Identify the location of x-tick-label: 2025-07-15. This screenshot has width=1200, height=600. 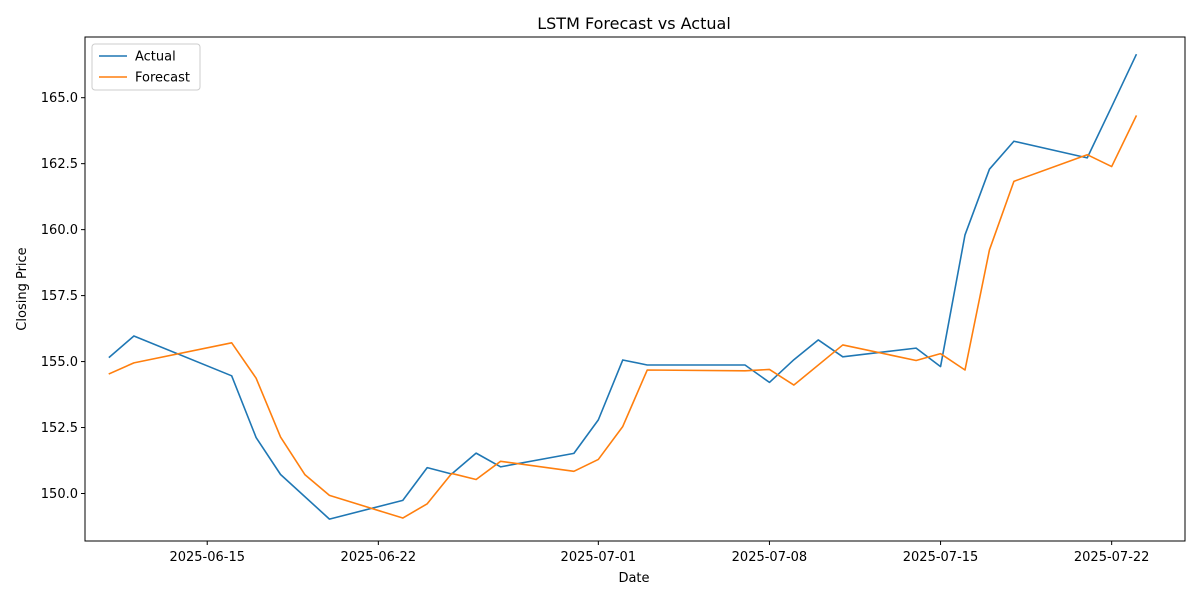
(941, 557).